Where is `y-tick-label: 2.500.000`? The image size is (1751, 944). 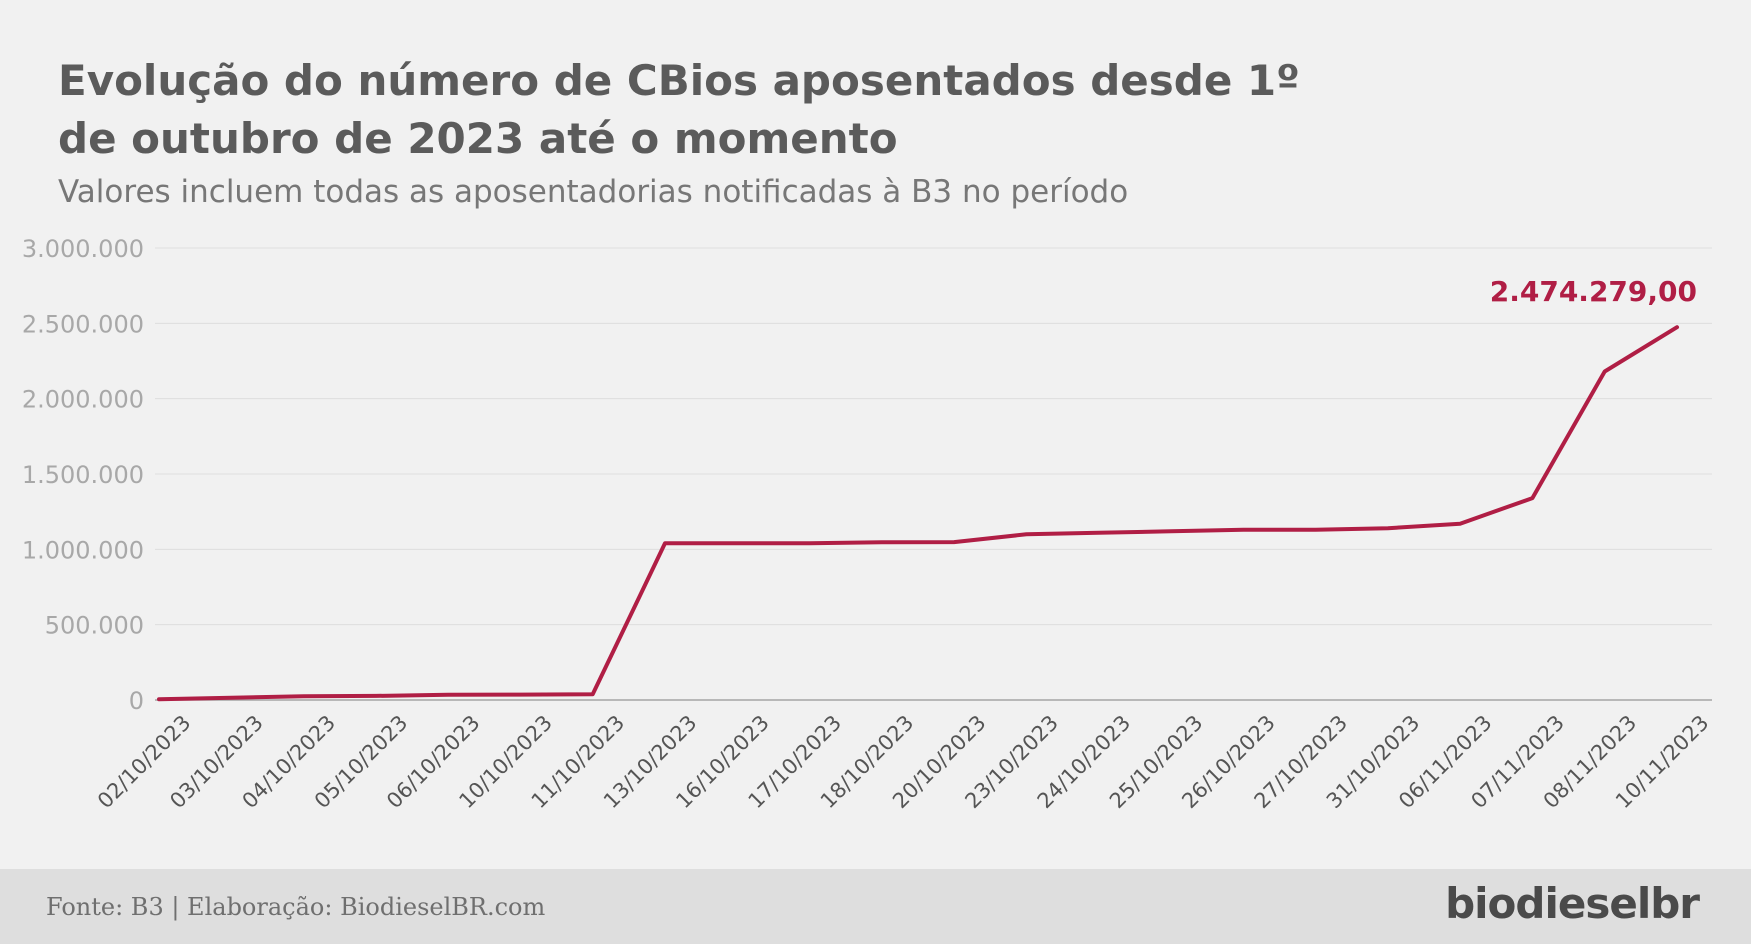
y-tick-label: 2.500.000 is located at coordinates (83, 324).